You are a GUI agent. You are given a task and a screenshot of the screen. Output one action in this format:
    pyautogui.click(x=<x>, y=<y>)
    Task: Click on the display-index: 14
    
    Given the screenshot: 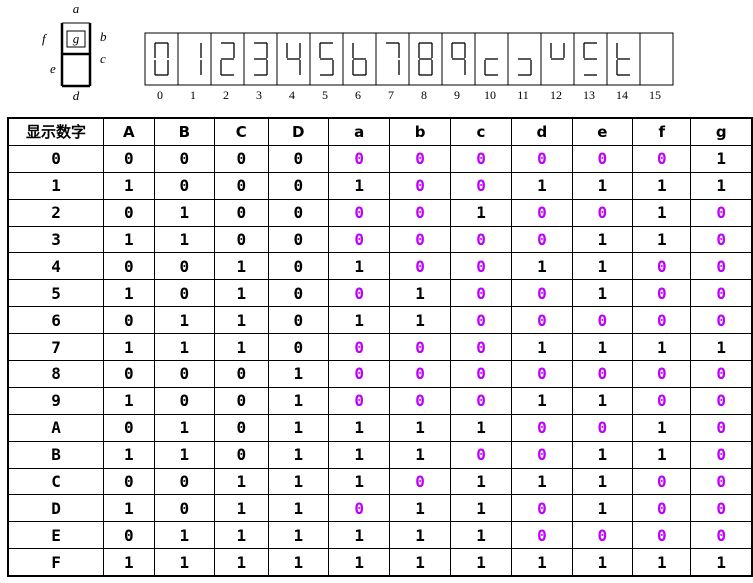 What is the action you would take?
    pyautogui.click(x=622, y=95)
    